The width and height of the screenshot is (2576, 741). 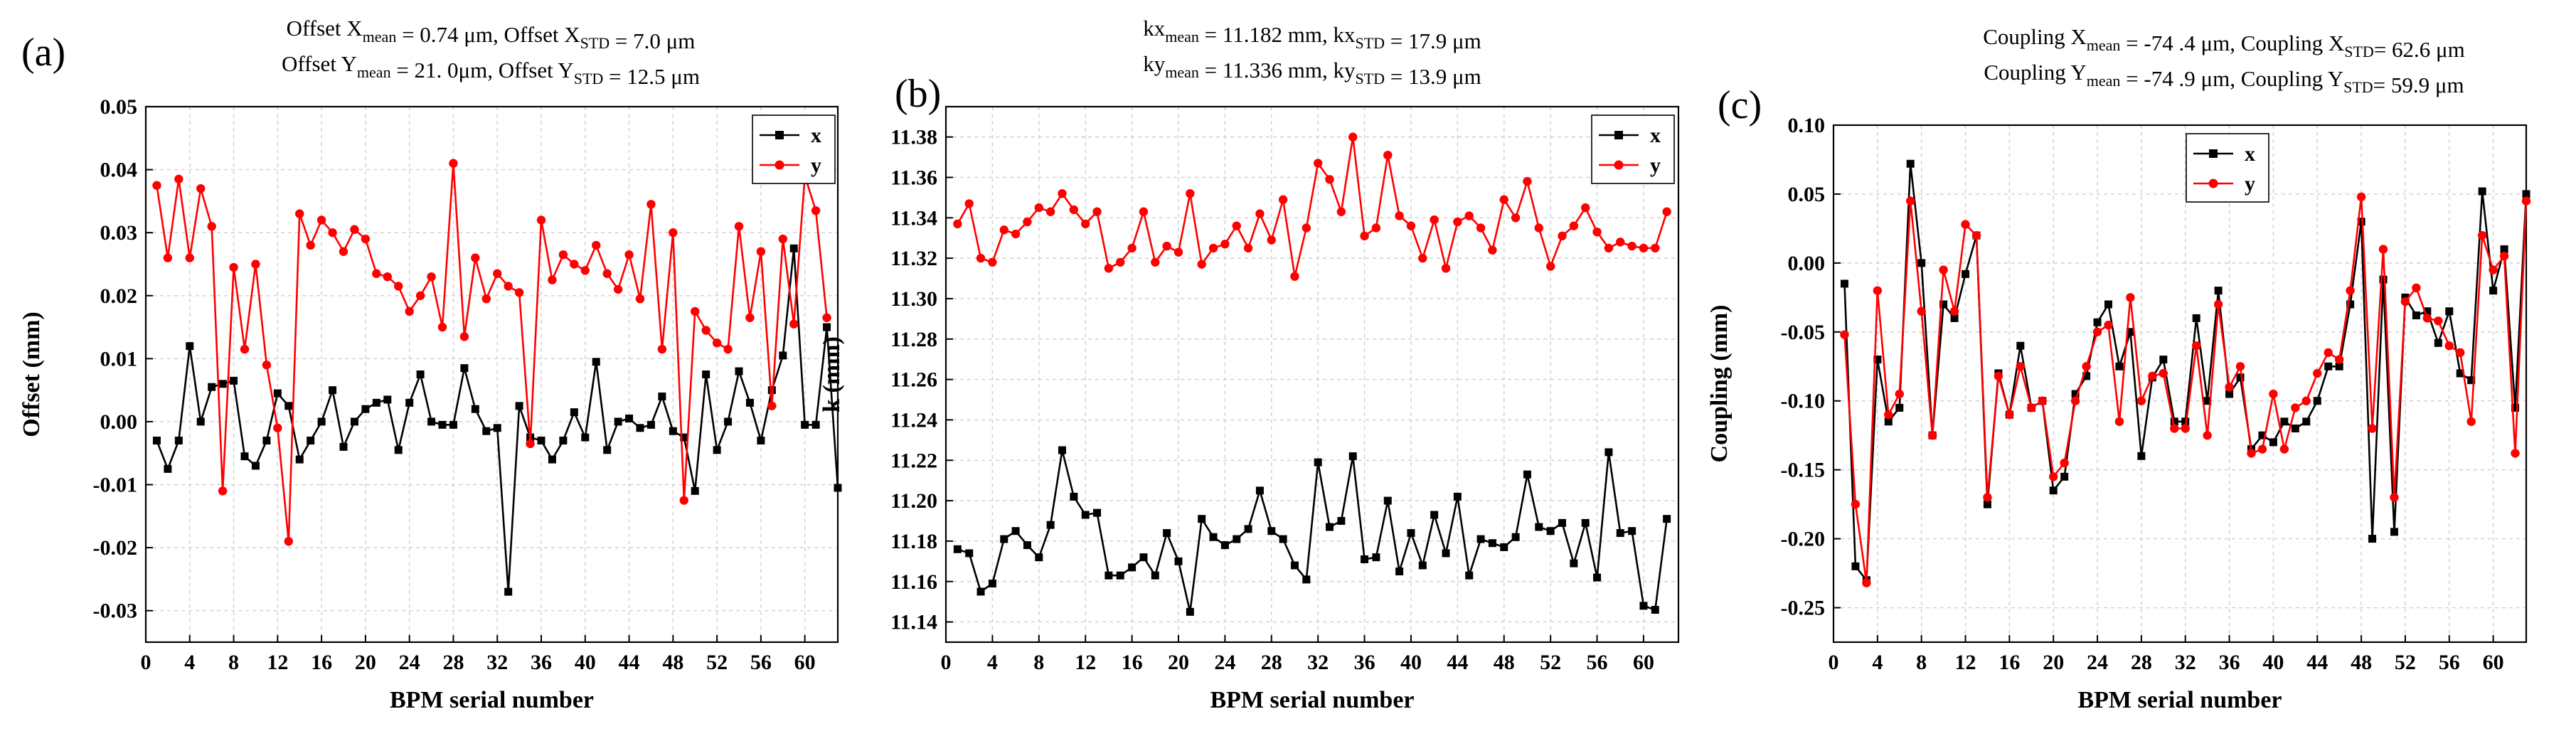 What do you see at coordinates (2009, 662) in the screenshot?
I see `x-tick-label: 16` at bounding box center [2009, 662].